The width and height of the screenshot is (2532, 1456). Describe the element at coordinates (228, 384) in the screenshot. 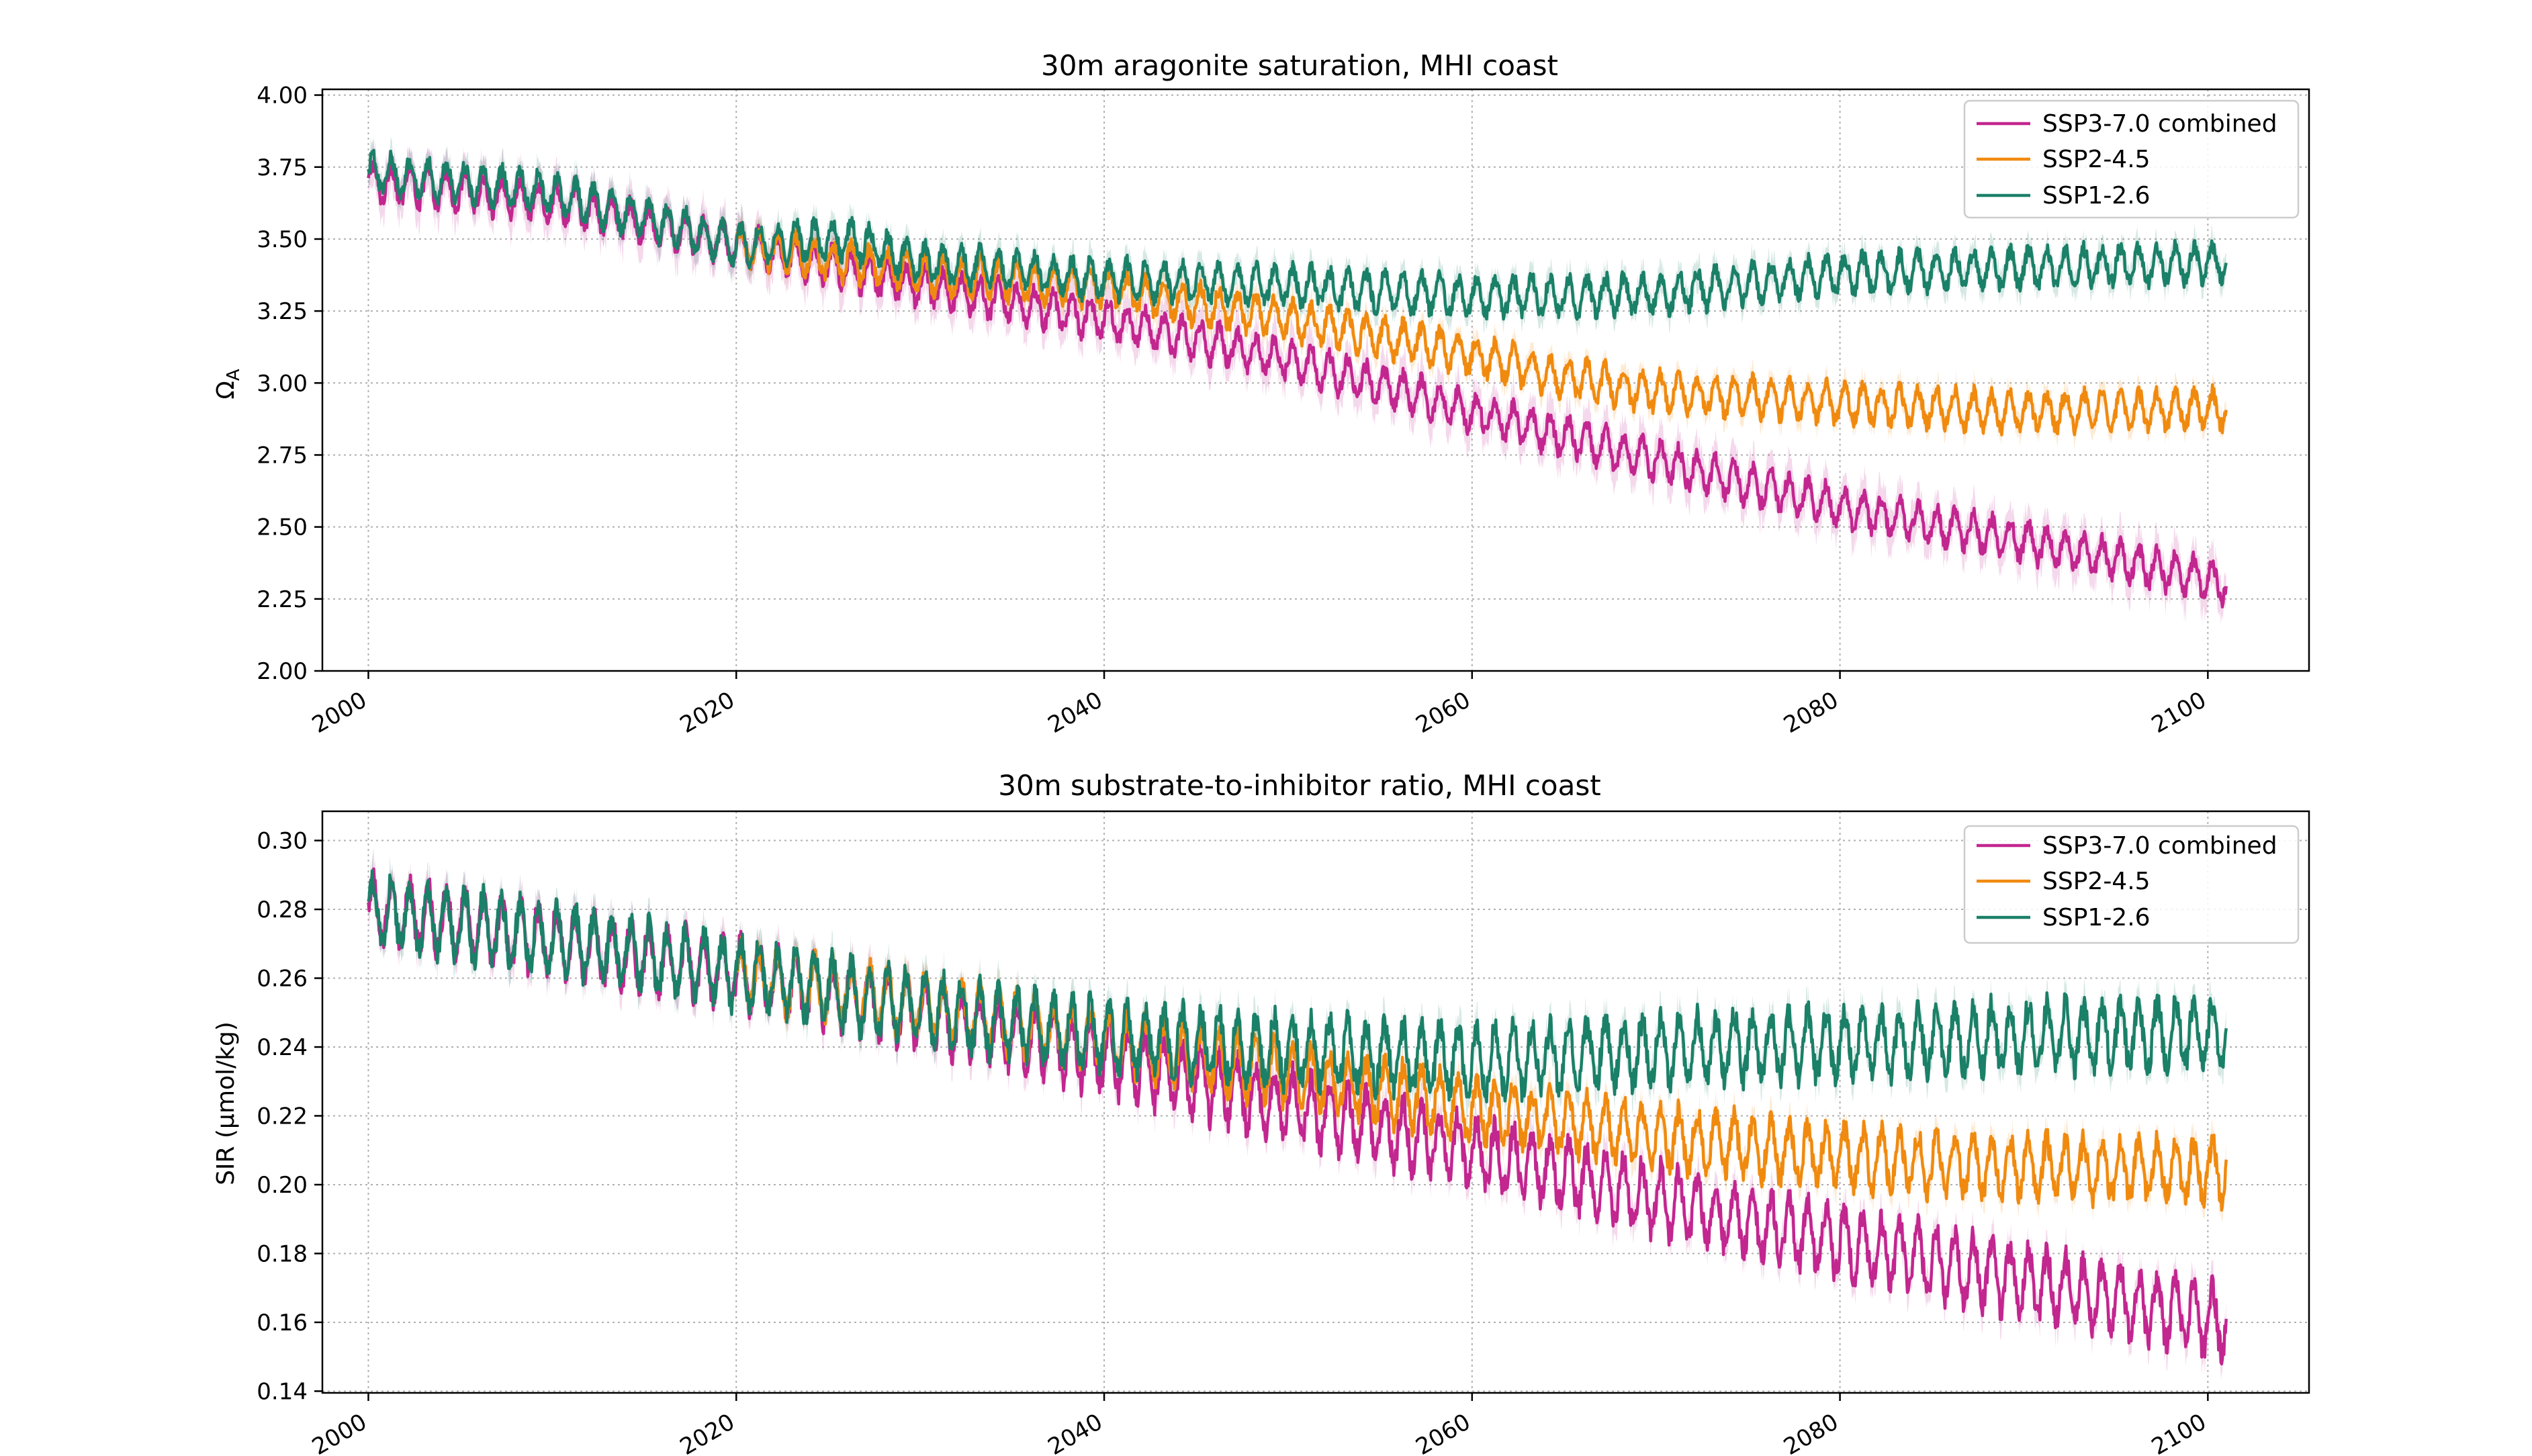

I see `y-axis-label: ΩA` at that location.